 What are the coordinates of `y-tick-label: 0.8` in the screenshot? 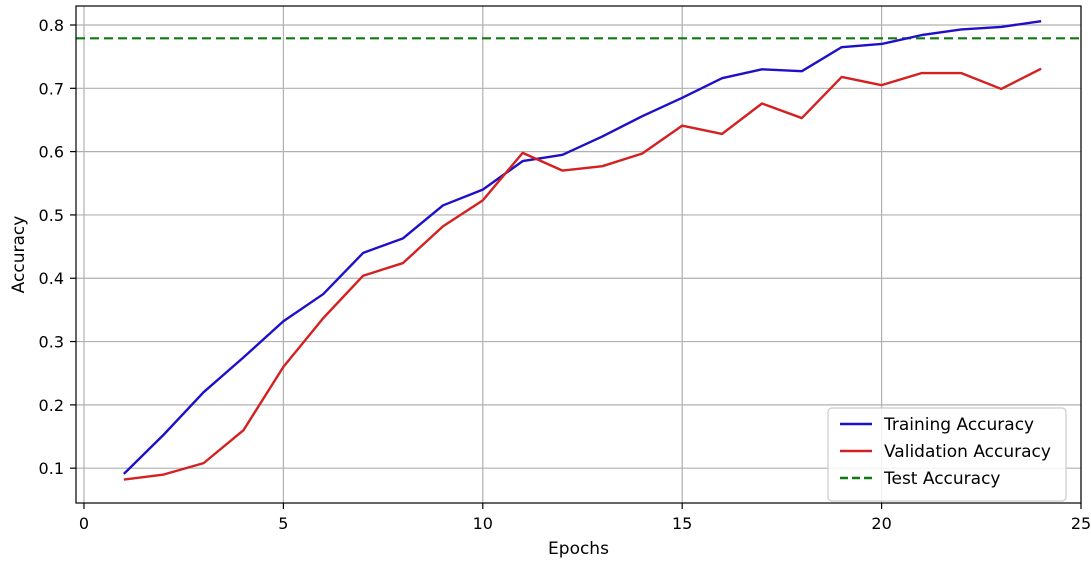 It's located at (51, 25).